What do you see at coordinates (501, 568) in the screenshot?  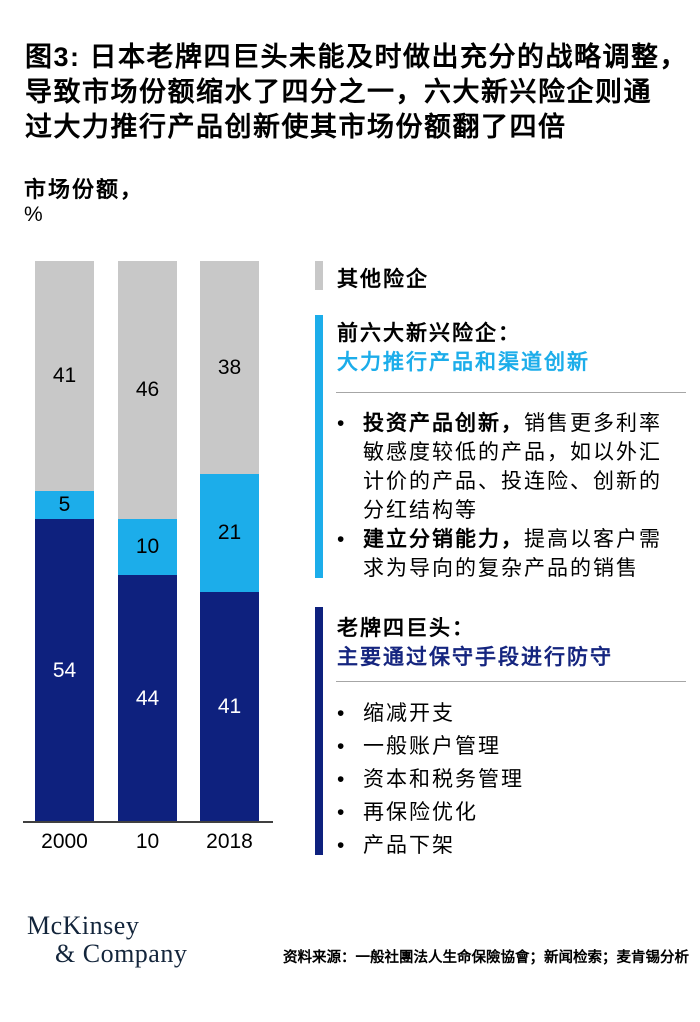 I see `bullet-text-line: 求为导向的复杂产品的销售` at bounding box center [501, 568].